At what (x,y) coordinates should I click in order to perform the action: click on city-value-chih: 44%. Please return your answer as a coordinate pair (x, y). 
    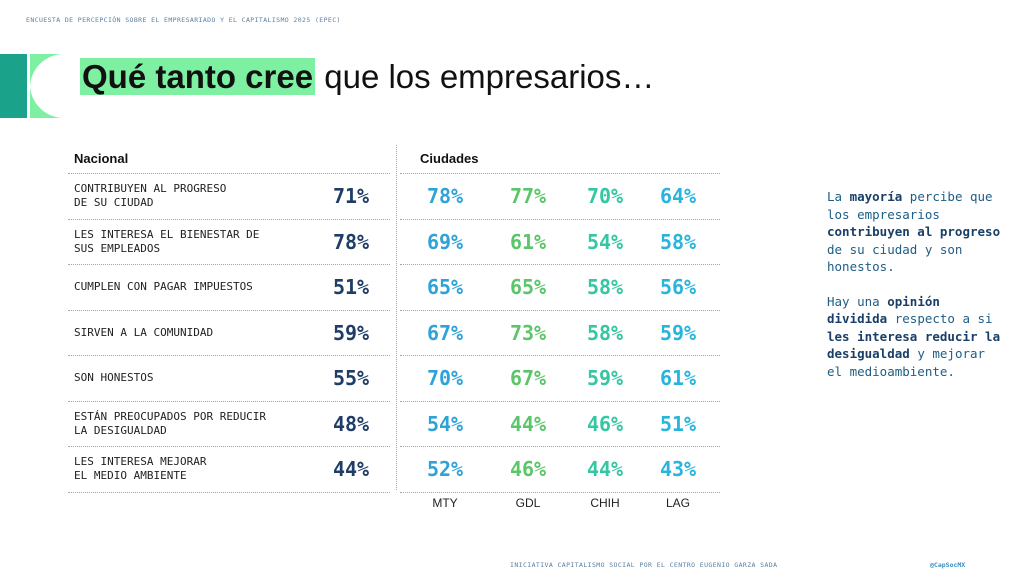
    Looking at the image, I should click on (605, 469).